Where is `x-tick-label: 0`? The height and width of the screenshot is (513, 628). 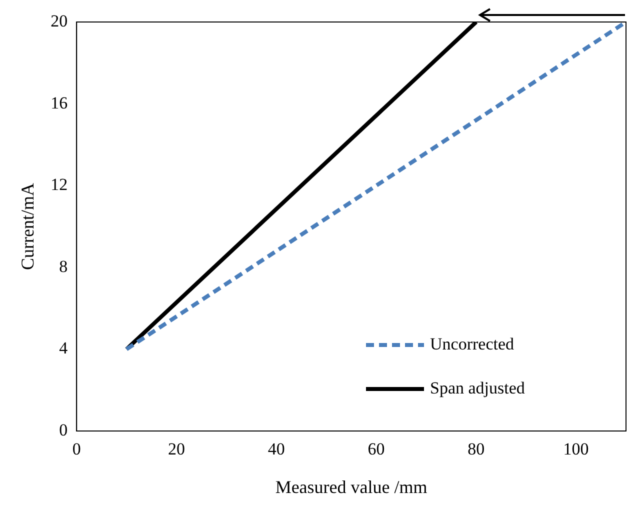 x-tick-label: 0 is located at coordinates (76, 449).